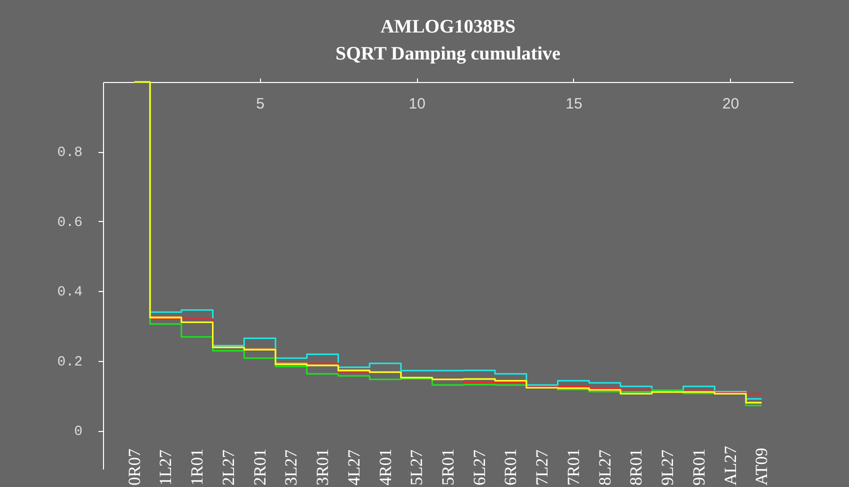 The image size is (849, 487). I want to click on x-tick-label: 7L27, so click(542, 467).